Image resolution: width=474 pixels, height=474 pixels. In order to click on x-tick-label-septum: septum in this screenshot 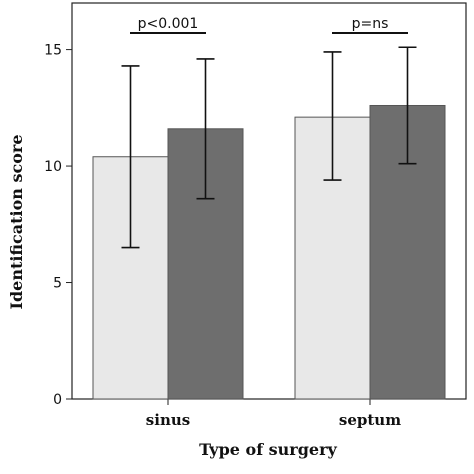, I will do `click(370, 420)`.